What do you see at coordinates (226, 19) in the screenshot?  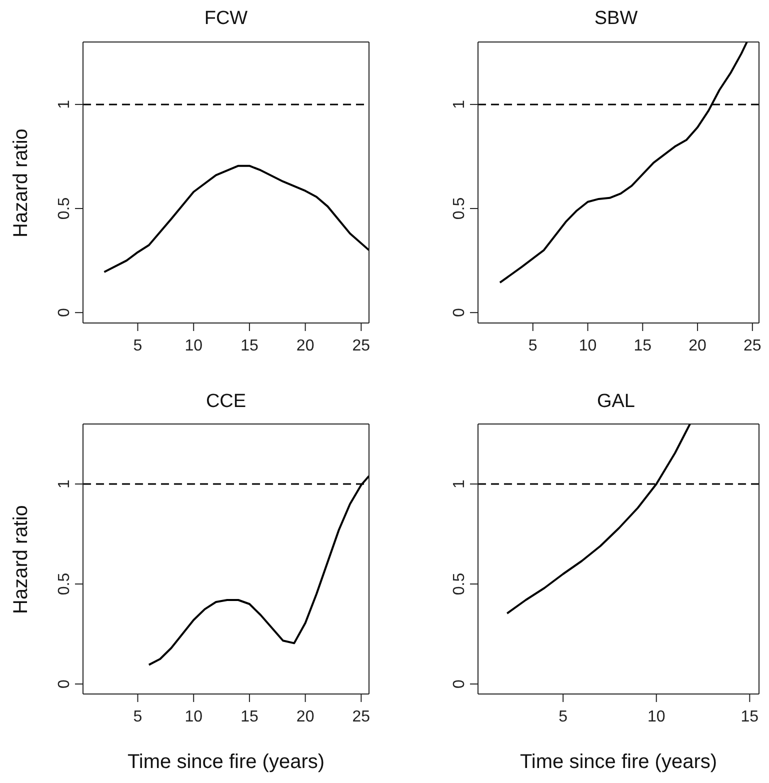 I see `chart-title: FCW` at bounding box center [226, 19].